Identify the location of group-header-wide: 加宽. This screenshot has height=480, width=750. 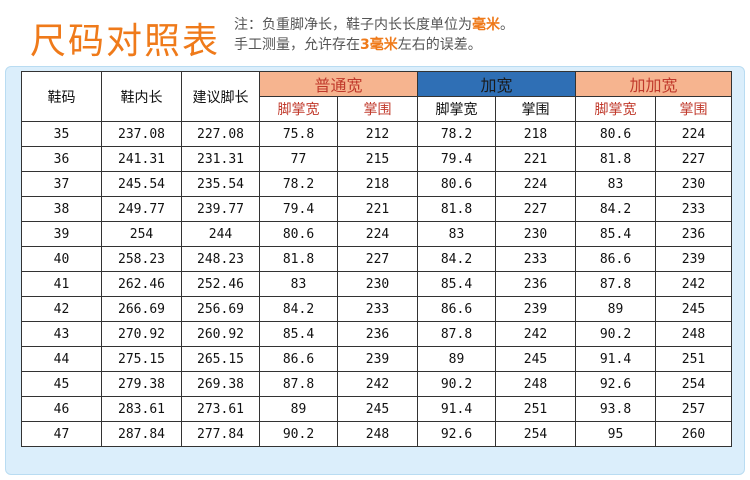
(496, 84).